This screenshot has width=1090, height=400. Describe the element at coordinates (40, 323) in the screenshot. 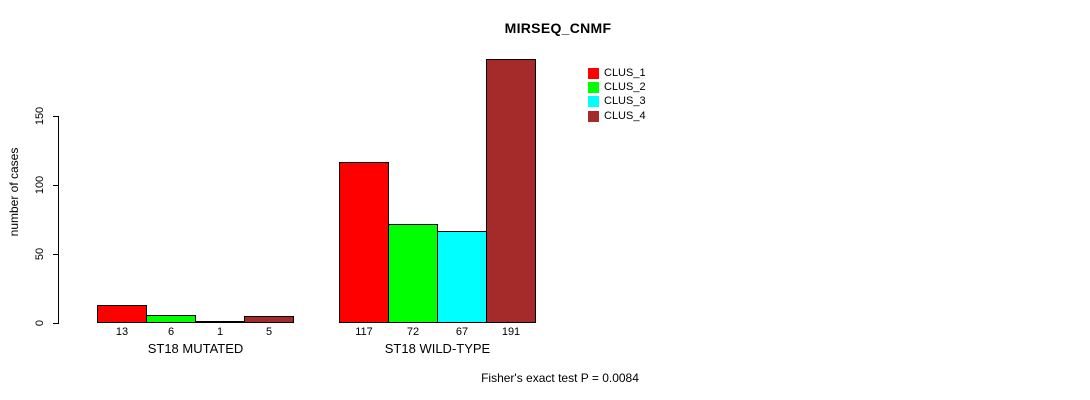

I see `y-axis-tick-label: 0` at that location.